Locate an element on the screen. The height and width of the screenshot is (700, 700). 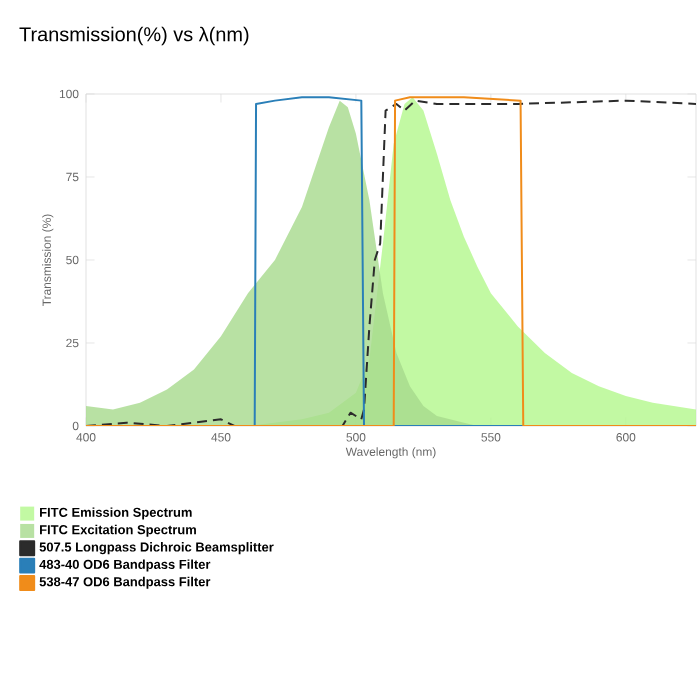
chart-title: Transmission(%) vs λ(nm) is located at coordinates (134, 36).